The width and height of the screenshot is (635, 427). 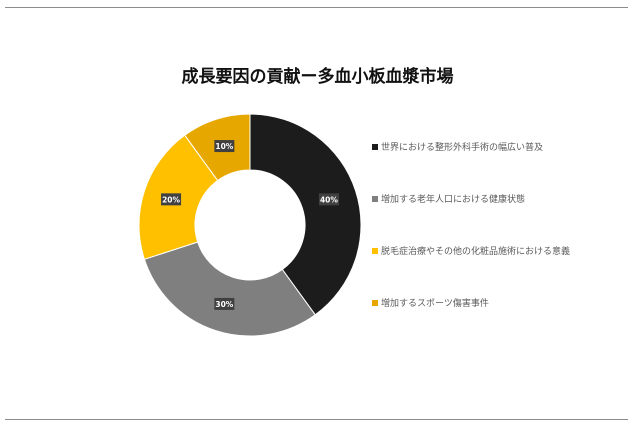 I want to click on legend-label: 世界における整形外科手術の幅広い普及, so click(x=462, y=148).